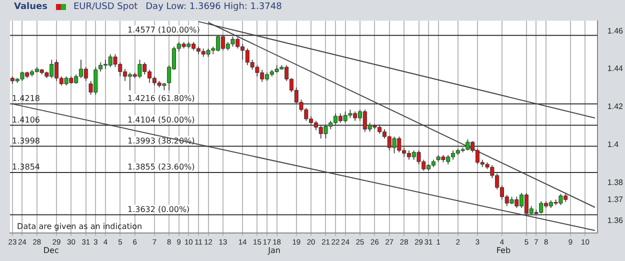 The width and height of the screenshot is (625, 261). What do you see at coordinates (615, 221) in the screenshot?
I see `y-tick-label: 1.36` at bounding box center [615, 221].